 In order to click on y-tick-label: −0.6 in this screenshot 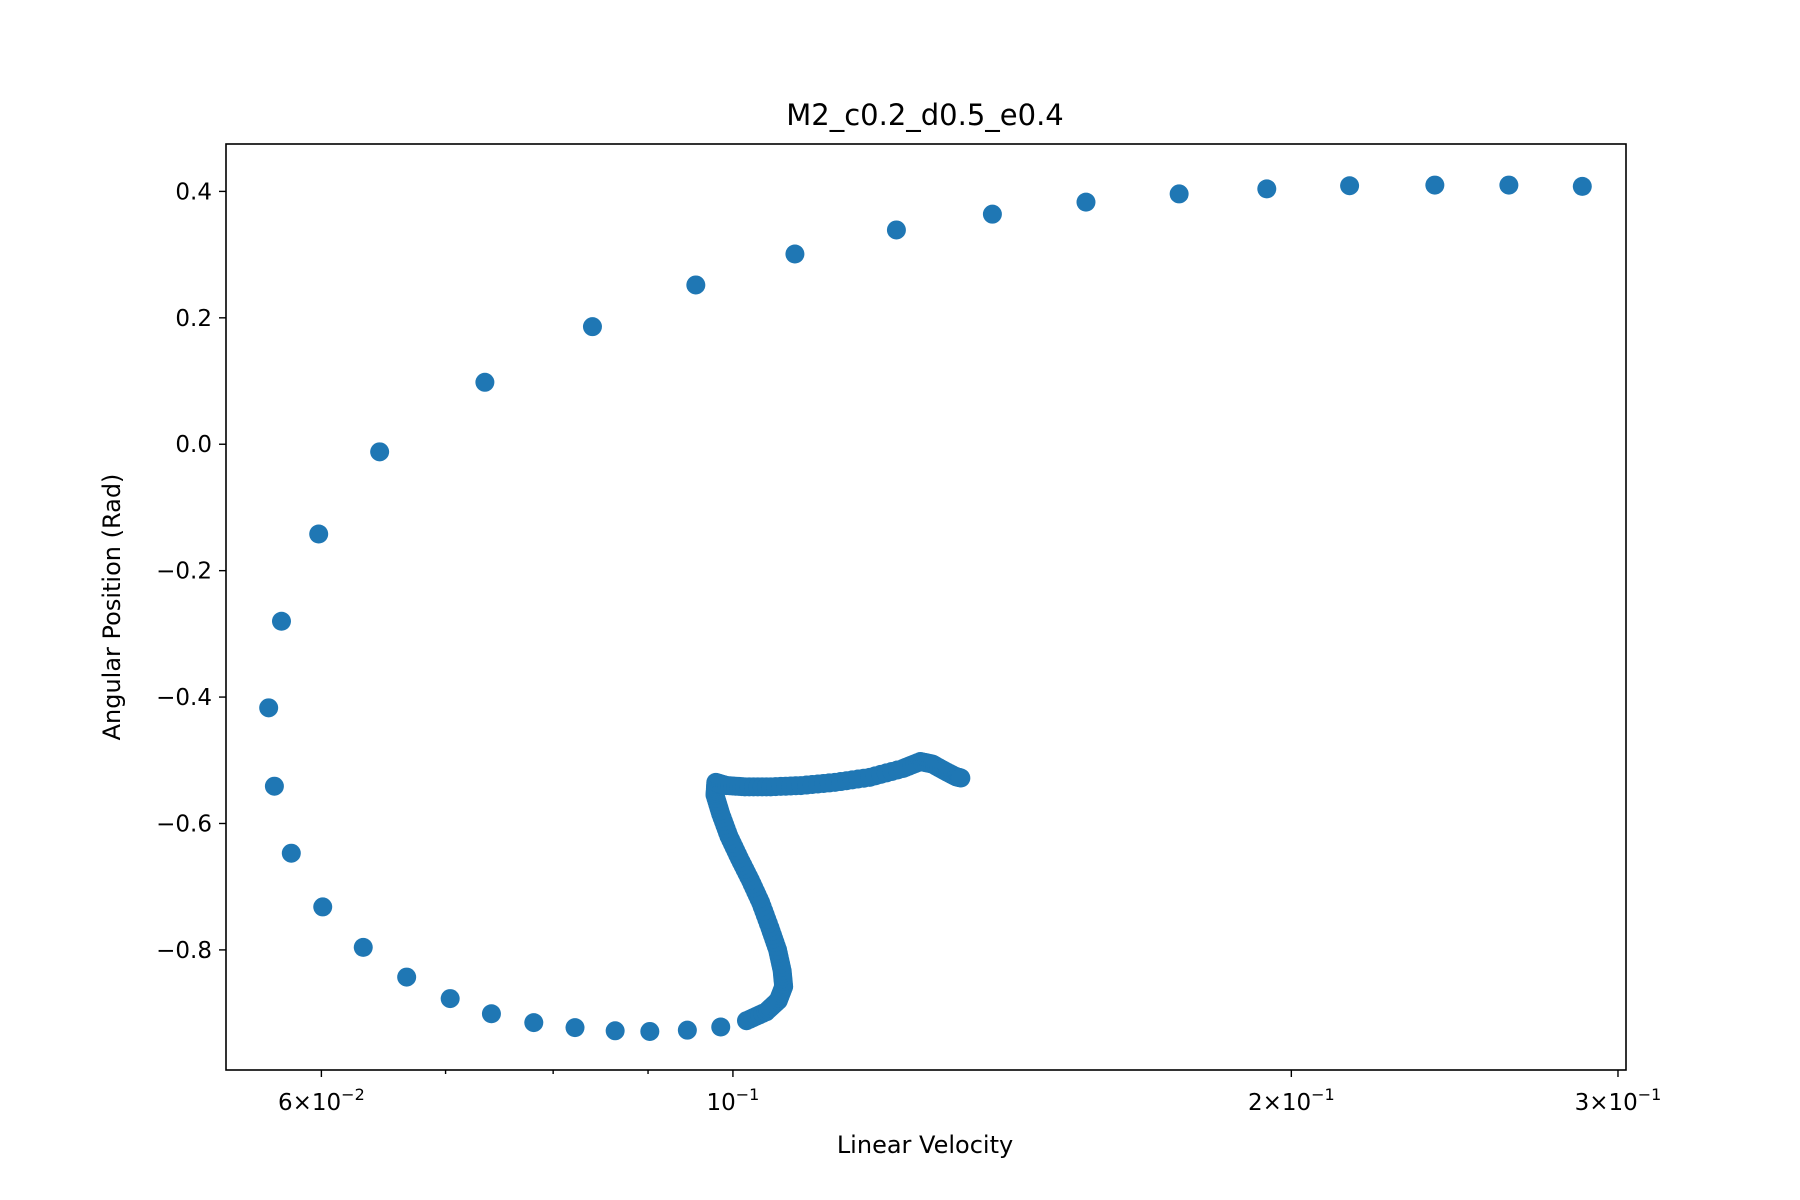, I will do `click(184, 824)`.